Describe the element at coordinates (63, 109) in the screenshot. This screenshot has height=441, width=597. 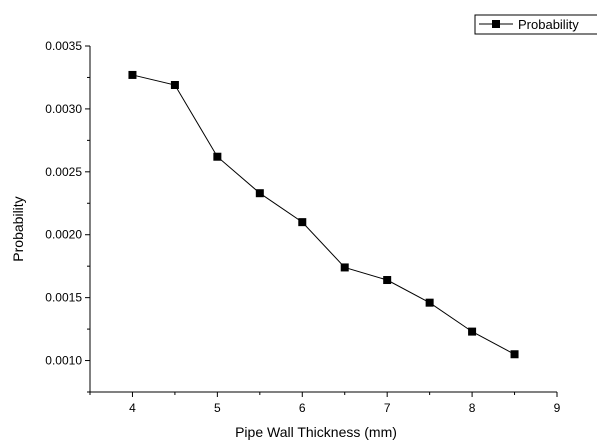
I see `y-tick-label: 0.0030` at that location.